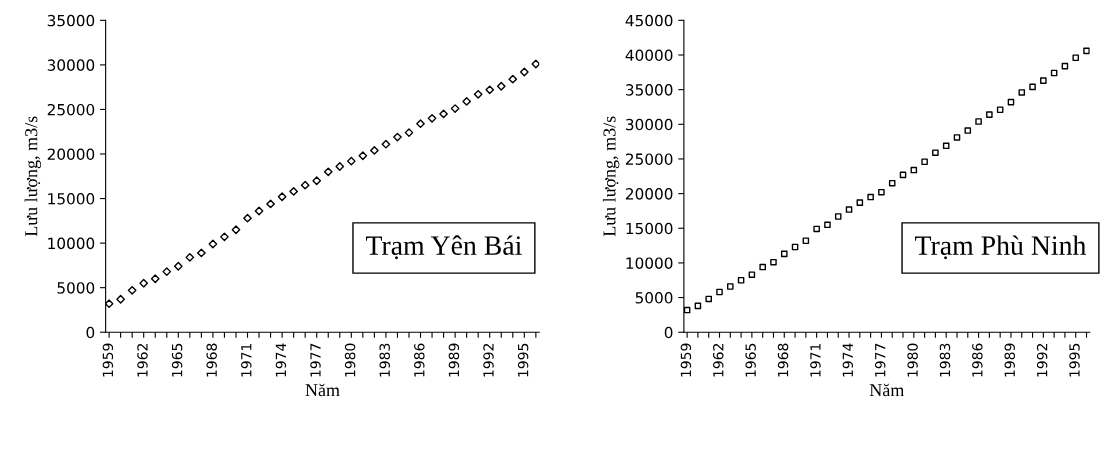 This screenshot has height=452, width=1112. I want to click on annotation: Trạm Phù Ninh, so click(1001, 247).